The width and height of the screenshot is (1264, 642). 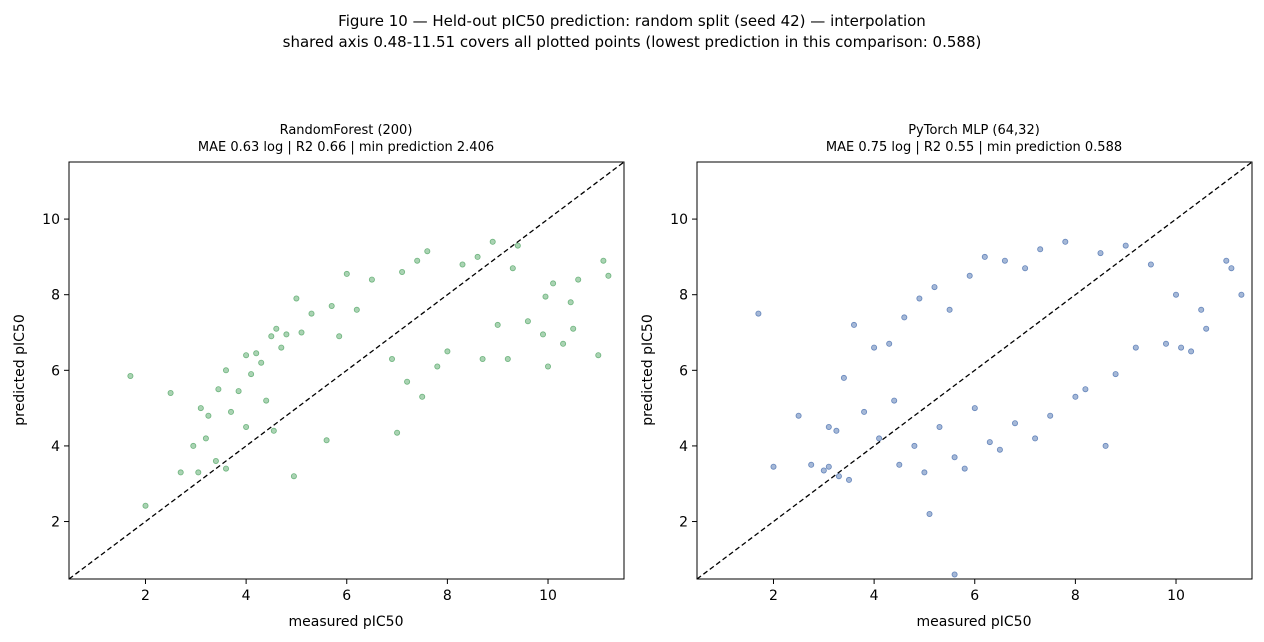 What do you see at coordinates (447, 596) in the screenshot?
I see `x-tick-label: 8` at bounding box center [447, 596].